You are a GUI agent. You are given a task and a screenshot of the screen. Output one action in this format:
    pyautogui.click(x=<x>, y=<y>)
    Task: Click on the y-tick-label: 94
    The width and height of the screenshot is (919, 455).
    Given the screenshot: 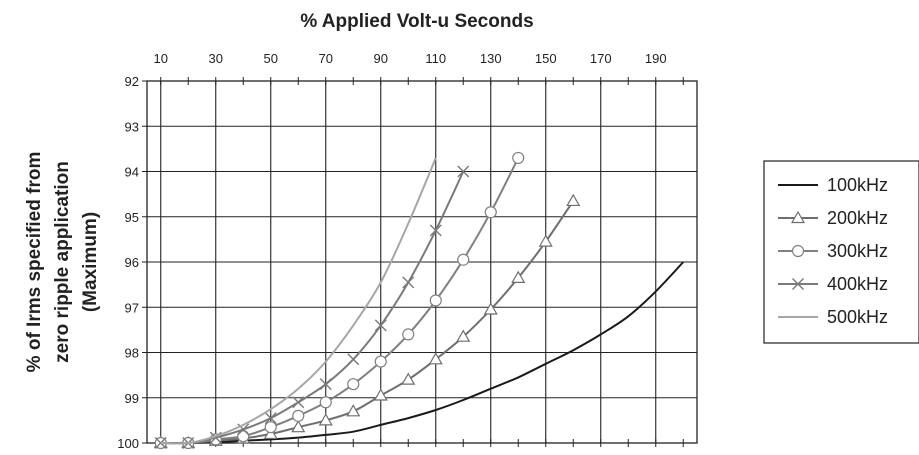 What is the action you would take?
    pyautogui.click(x=132, y=172)
    